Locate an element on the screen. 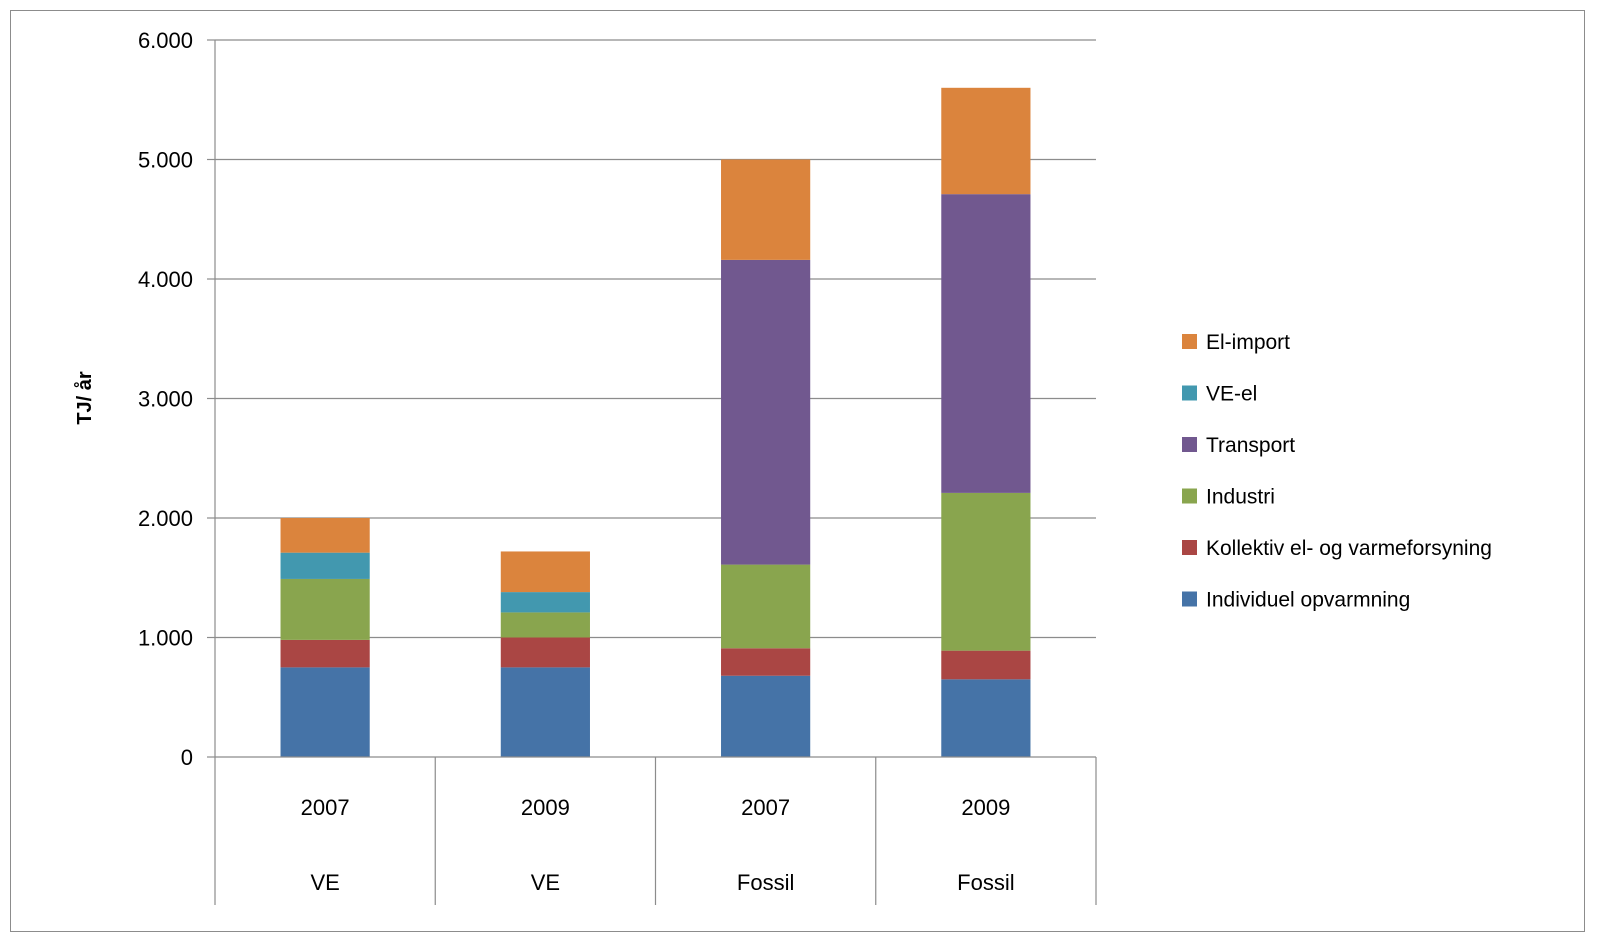  y-tick-label: 6.000 is located at coordinates (165, 40).